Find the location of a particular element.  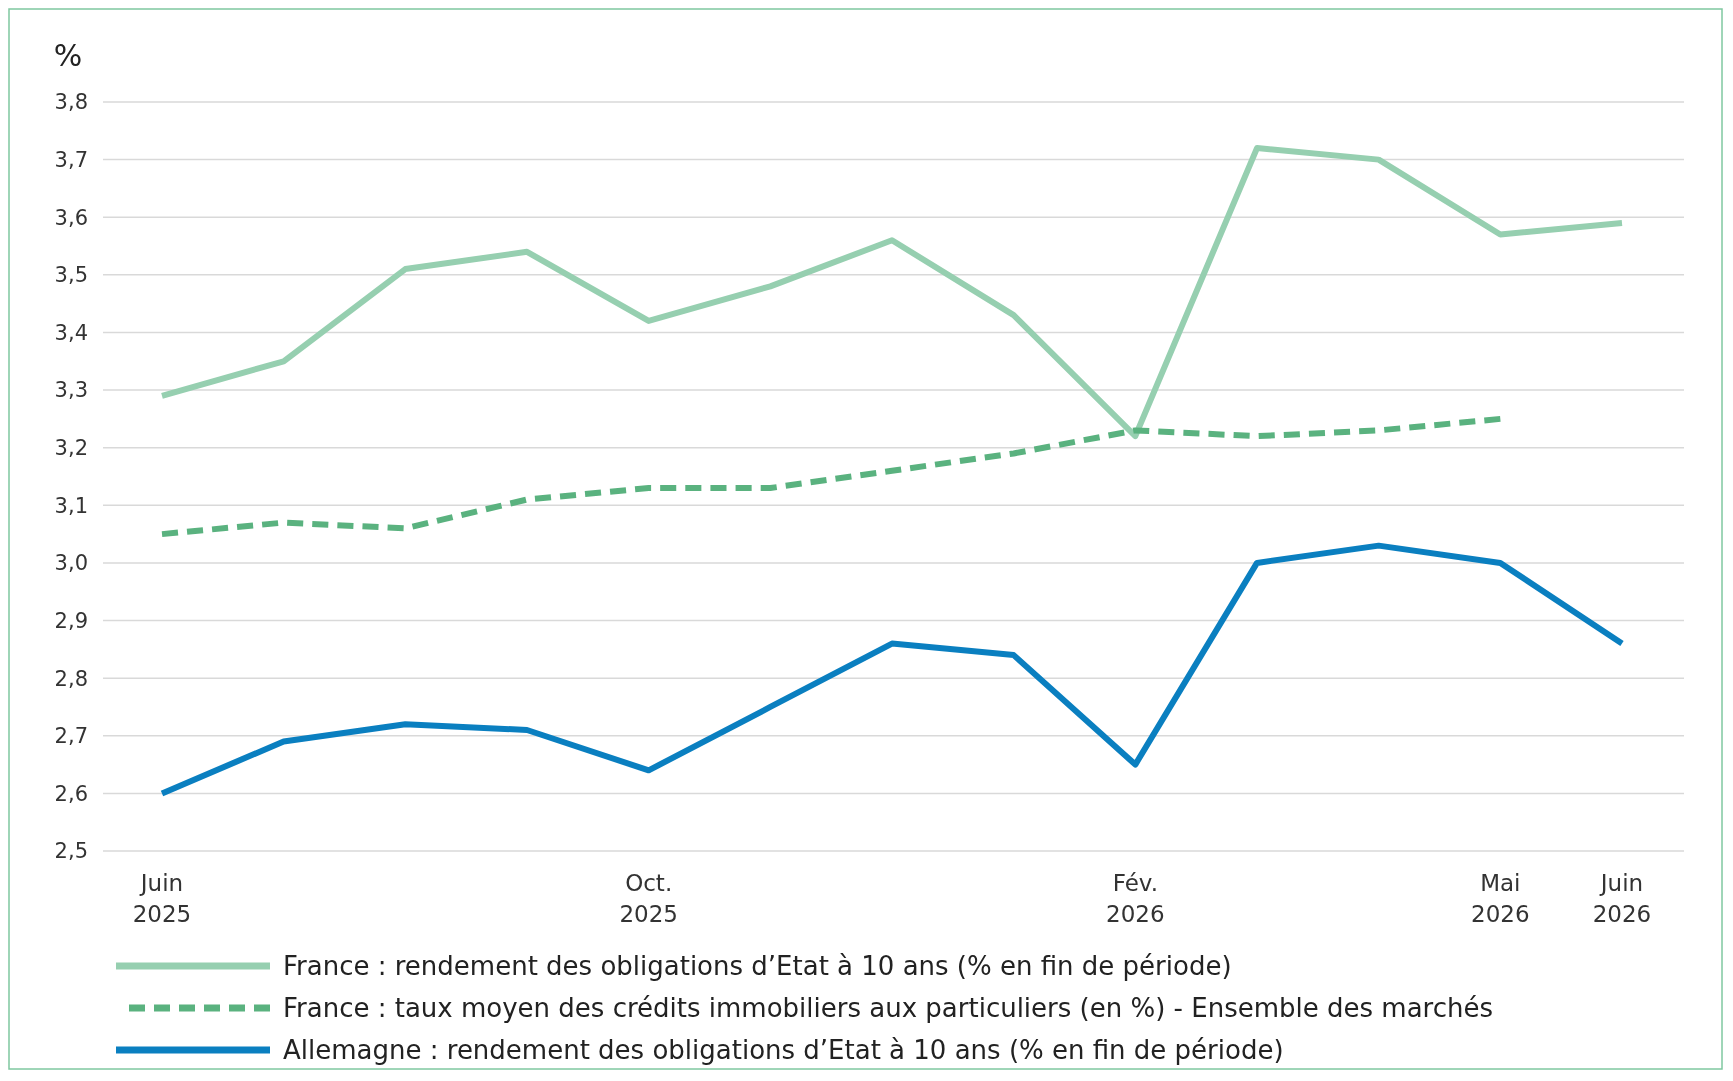

legend-label: France : rendement des obligations d’Etat à 10 ans (% en fin de période) is located at coordinates (757, 966).